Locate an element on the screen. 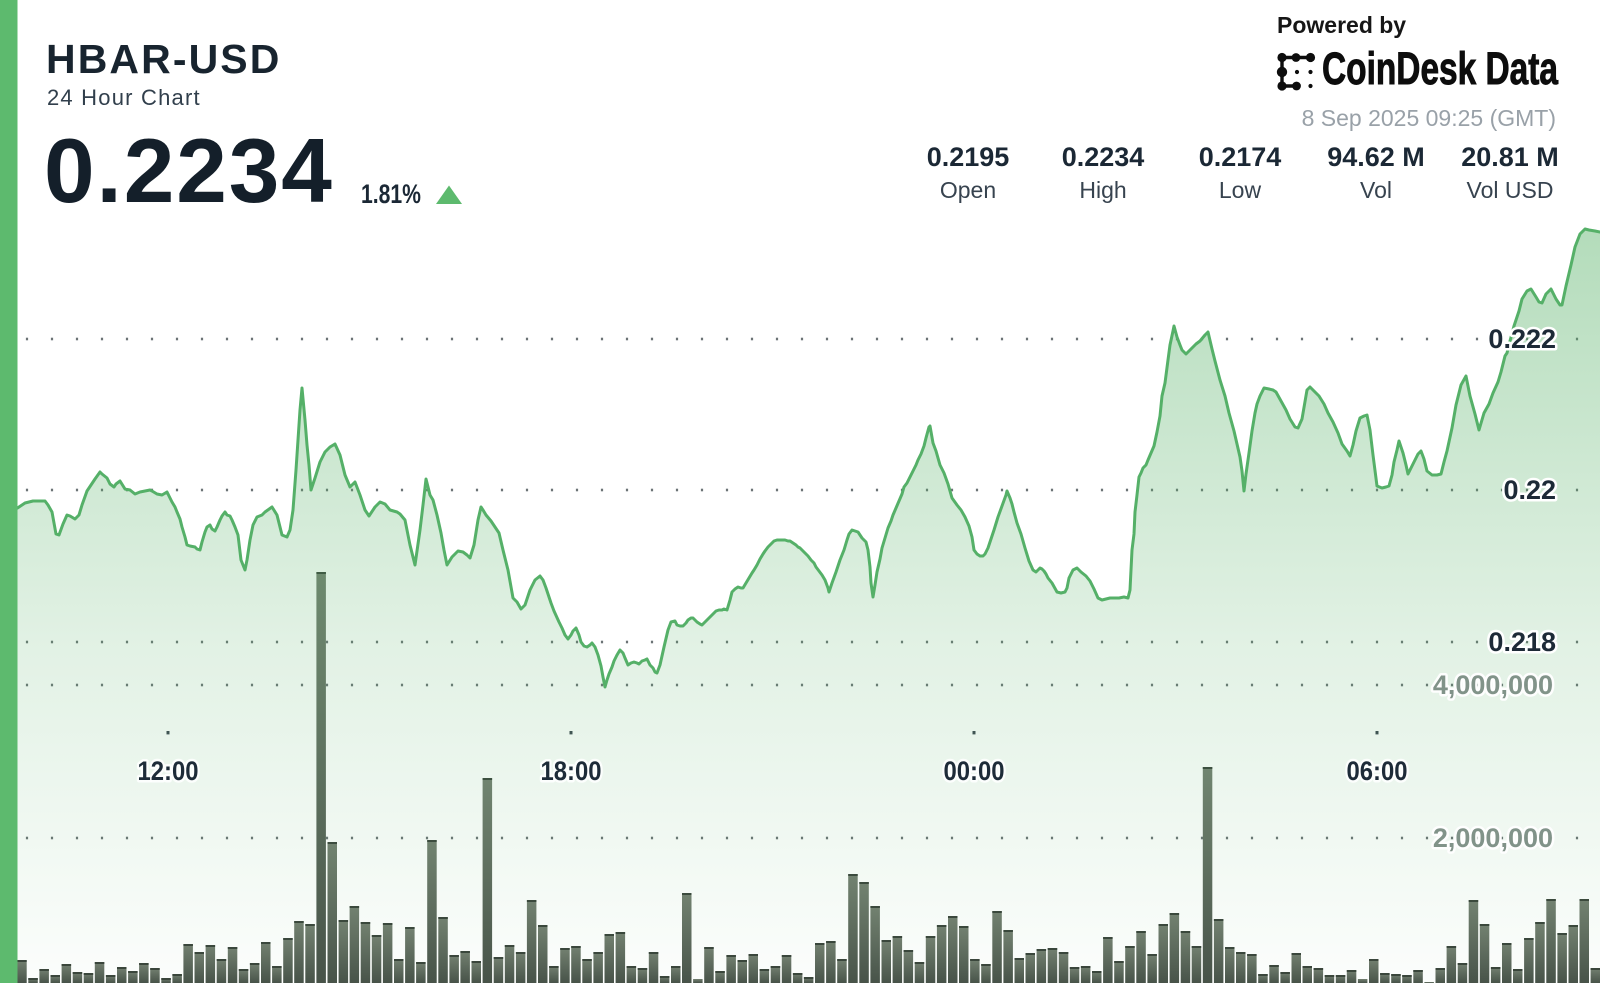 This screenshot has height=983, width=1600. svg-text: Powered by is located at coordinates (1341, 25).